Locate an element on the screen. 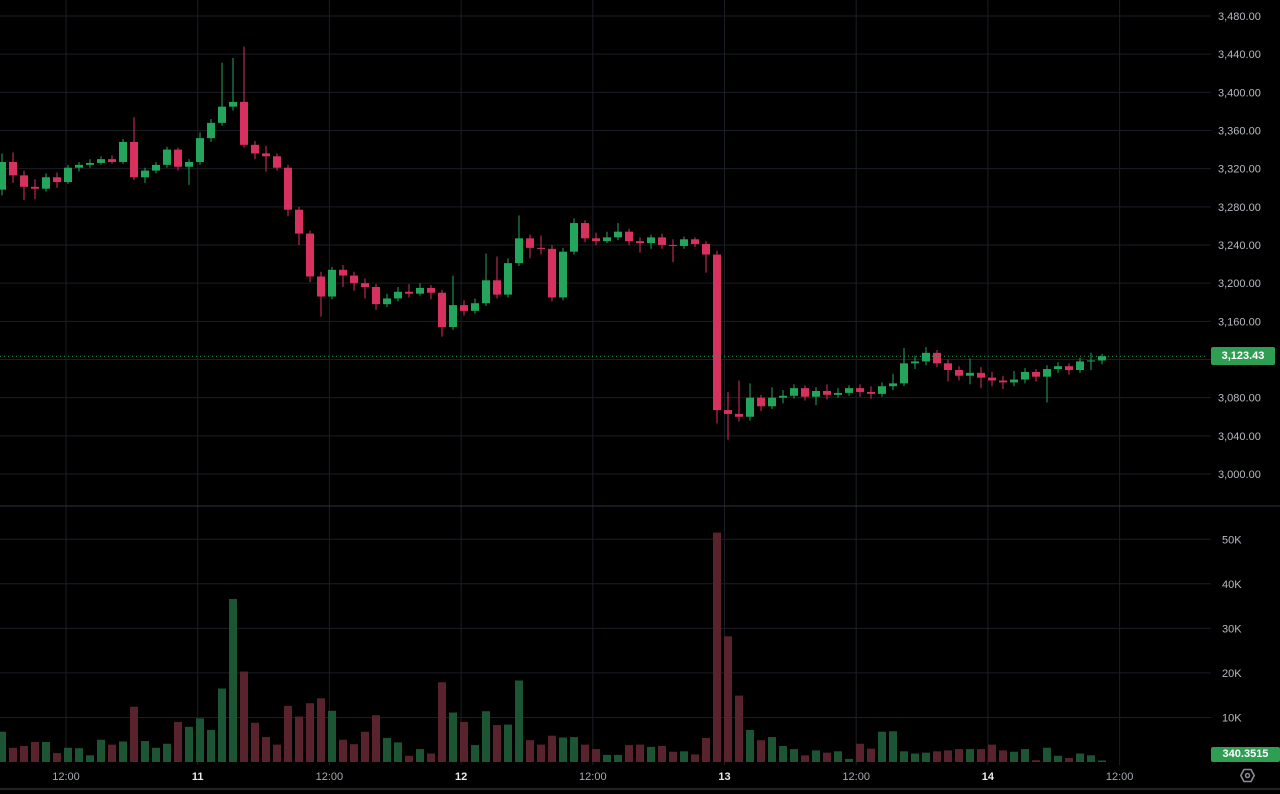 Image resolution: width=1280 pixels, height=794 pixels. time-axis: 12:00 11 12:00 12 12:00 13 12:00 14 12:00 is located at coordinates (592, 777).